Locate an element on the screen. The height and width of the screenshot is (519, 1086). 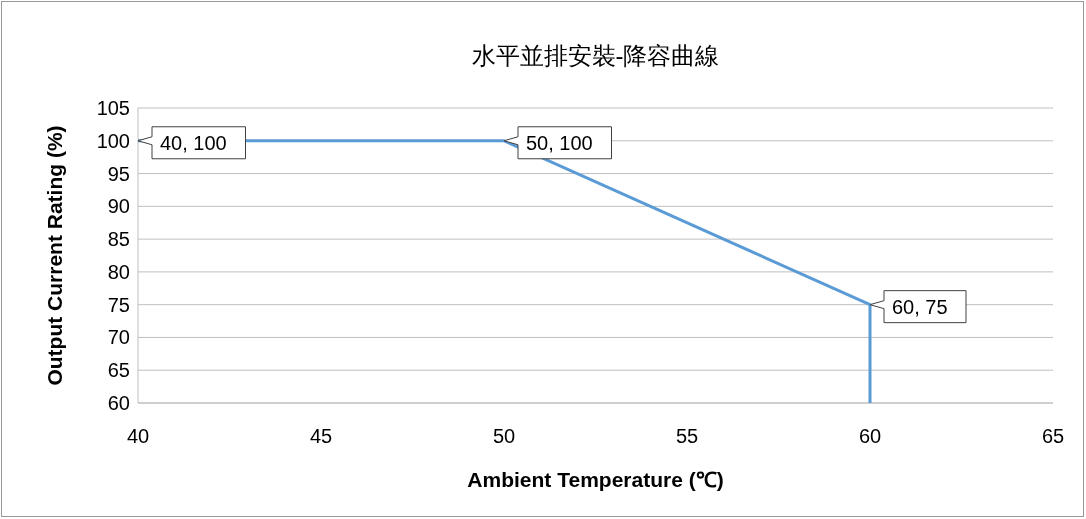
x-tick-label: 45 is located at coordinates (321, 436).